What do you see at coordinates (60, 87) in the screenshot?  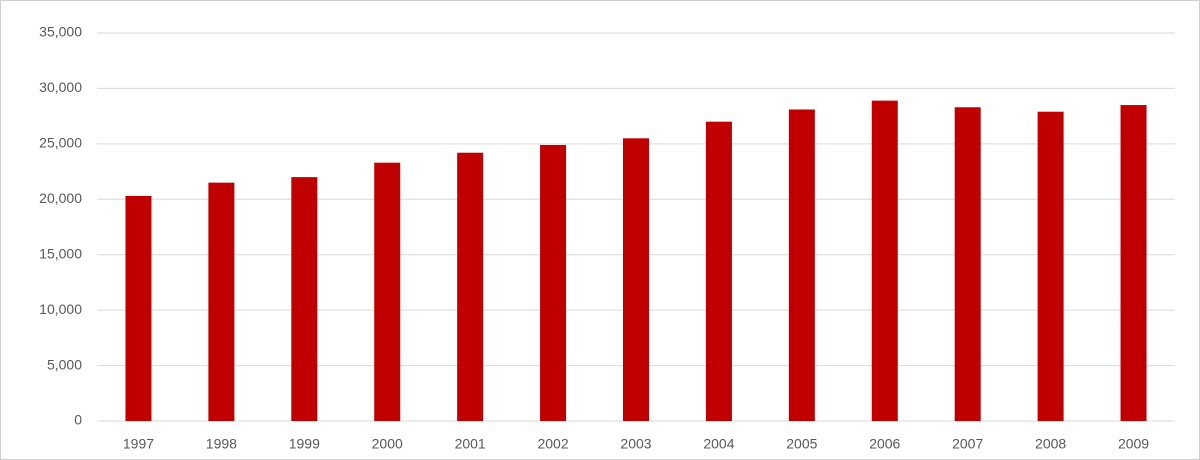 I see `y-tick-label: 30,000` at bounding box center [60, 87].